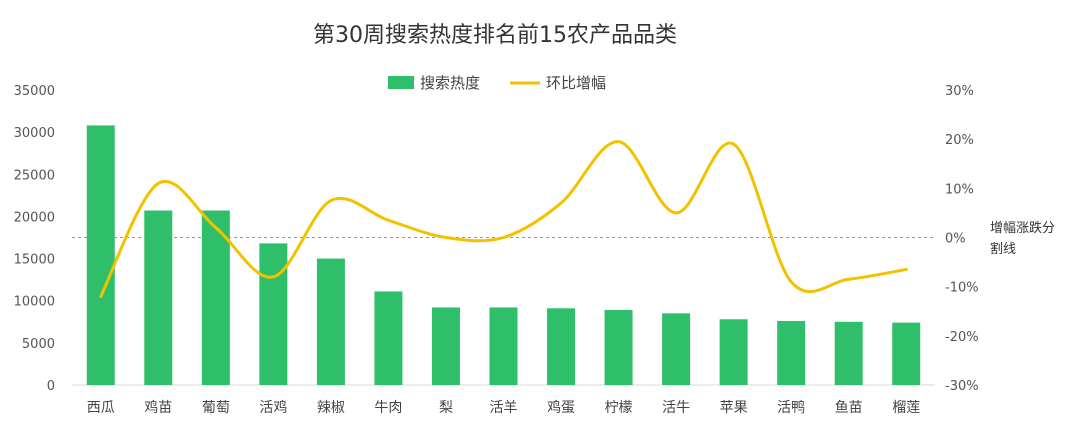  What do you see at coordinates (959, 91) in the screenshot?
I see `y-right-tick-label: 30%` at bounding box center [959, 91].